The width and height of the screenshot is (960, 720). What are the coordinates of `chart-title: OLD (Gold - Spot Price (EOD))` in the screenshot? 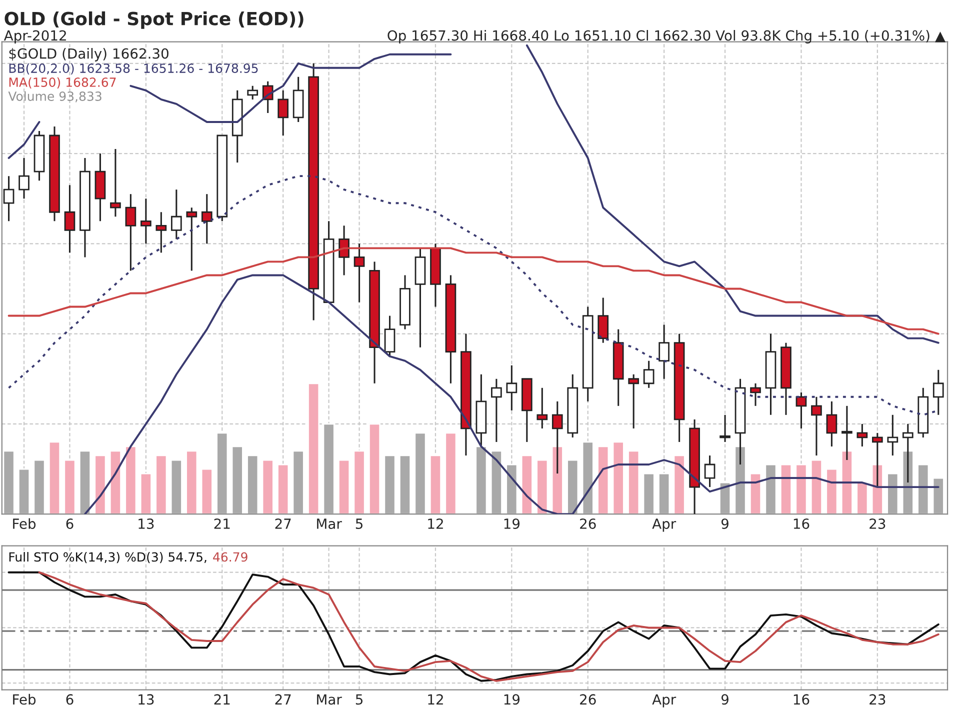 It's located at (154, 20).